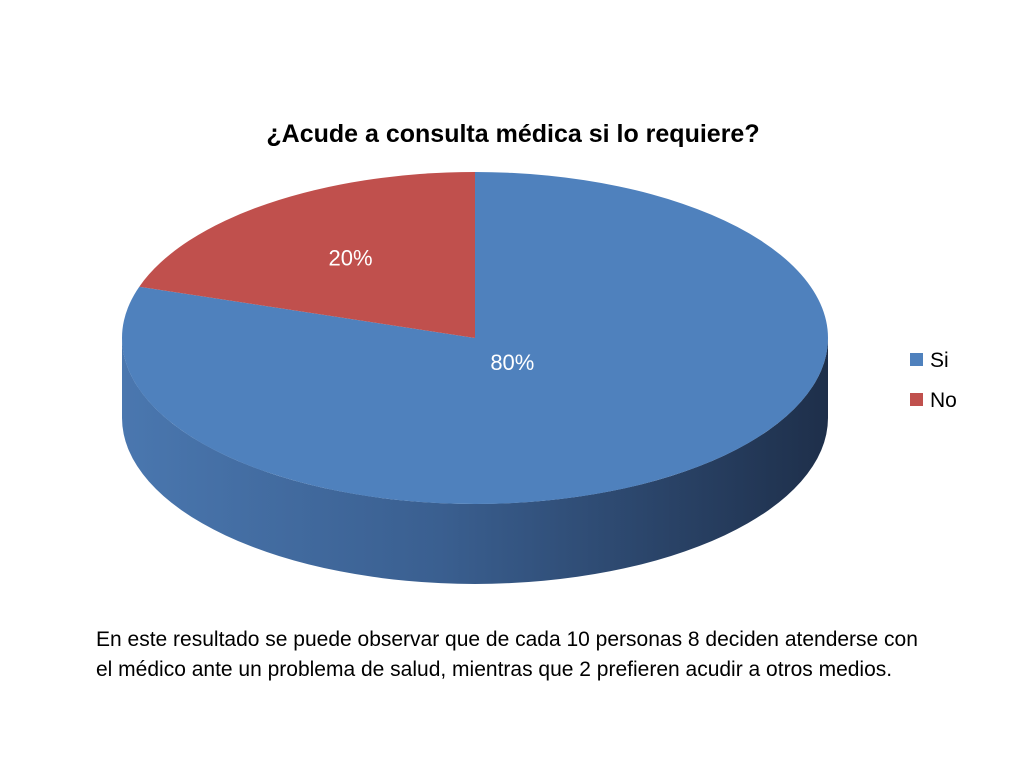 The width and height of the screenshot is (1024, 768). What do you see at coordinates (512, 362) in the screenshot?
I see `data-label-si: 80%` at bounding box center [512, 362].